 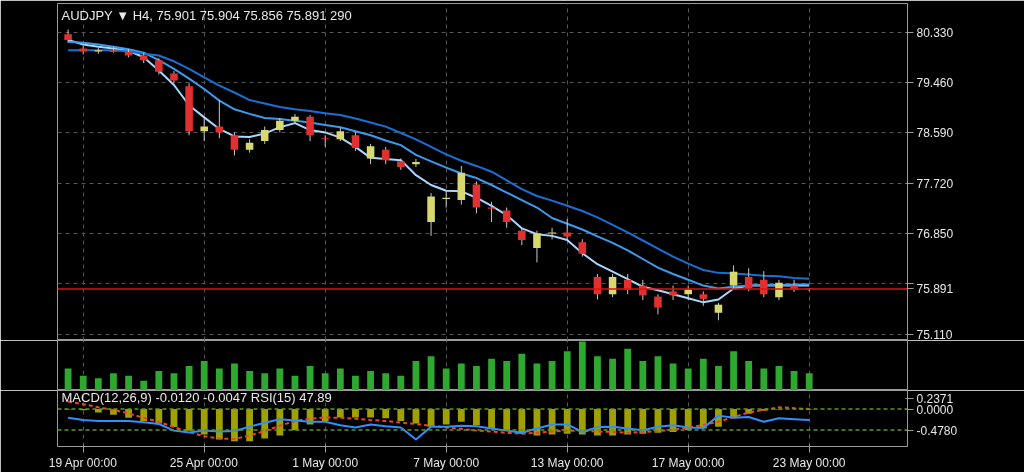 What do you see at coordinates (935, 133) in the screenshot?
I see `y-tick-label: 78.590` at bounding box center [935, 133].